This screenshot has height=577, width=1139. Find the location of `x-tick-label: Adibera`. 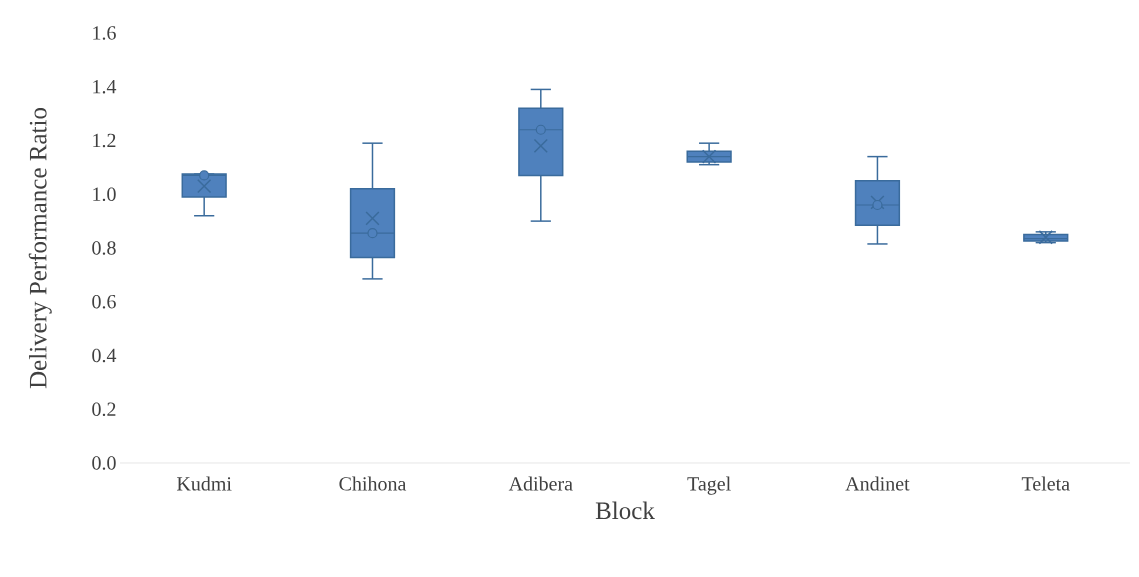

x-tick-label: Adibera is located at coordinates (540, 483).